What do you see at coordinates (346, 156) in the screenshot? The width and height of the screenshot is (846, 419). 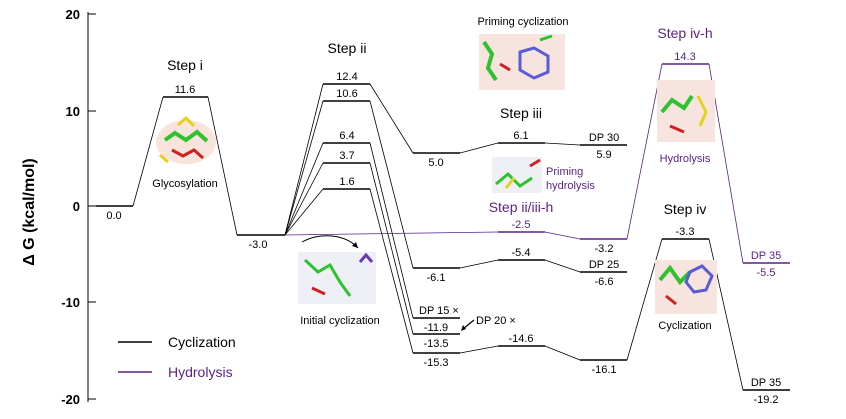 I see `energy-value: 3.7` at bounding box center [346, 156].